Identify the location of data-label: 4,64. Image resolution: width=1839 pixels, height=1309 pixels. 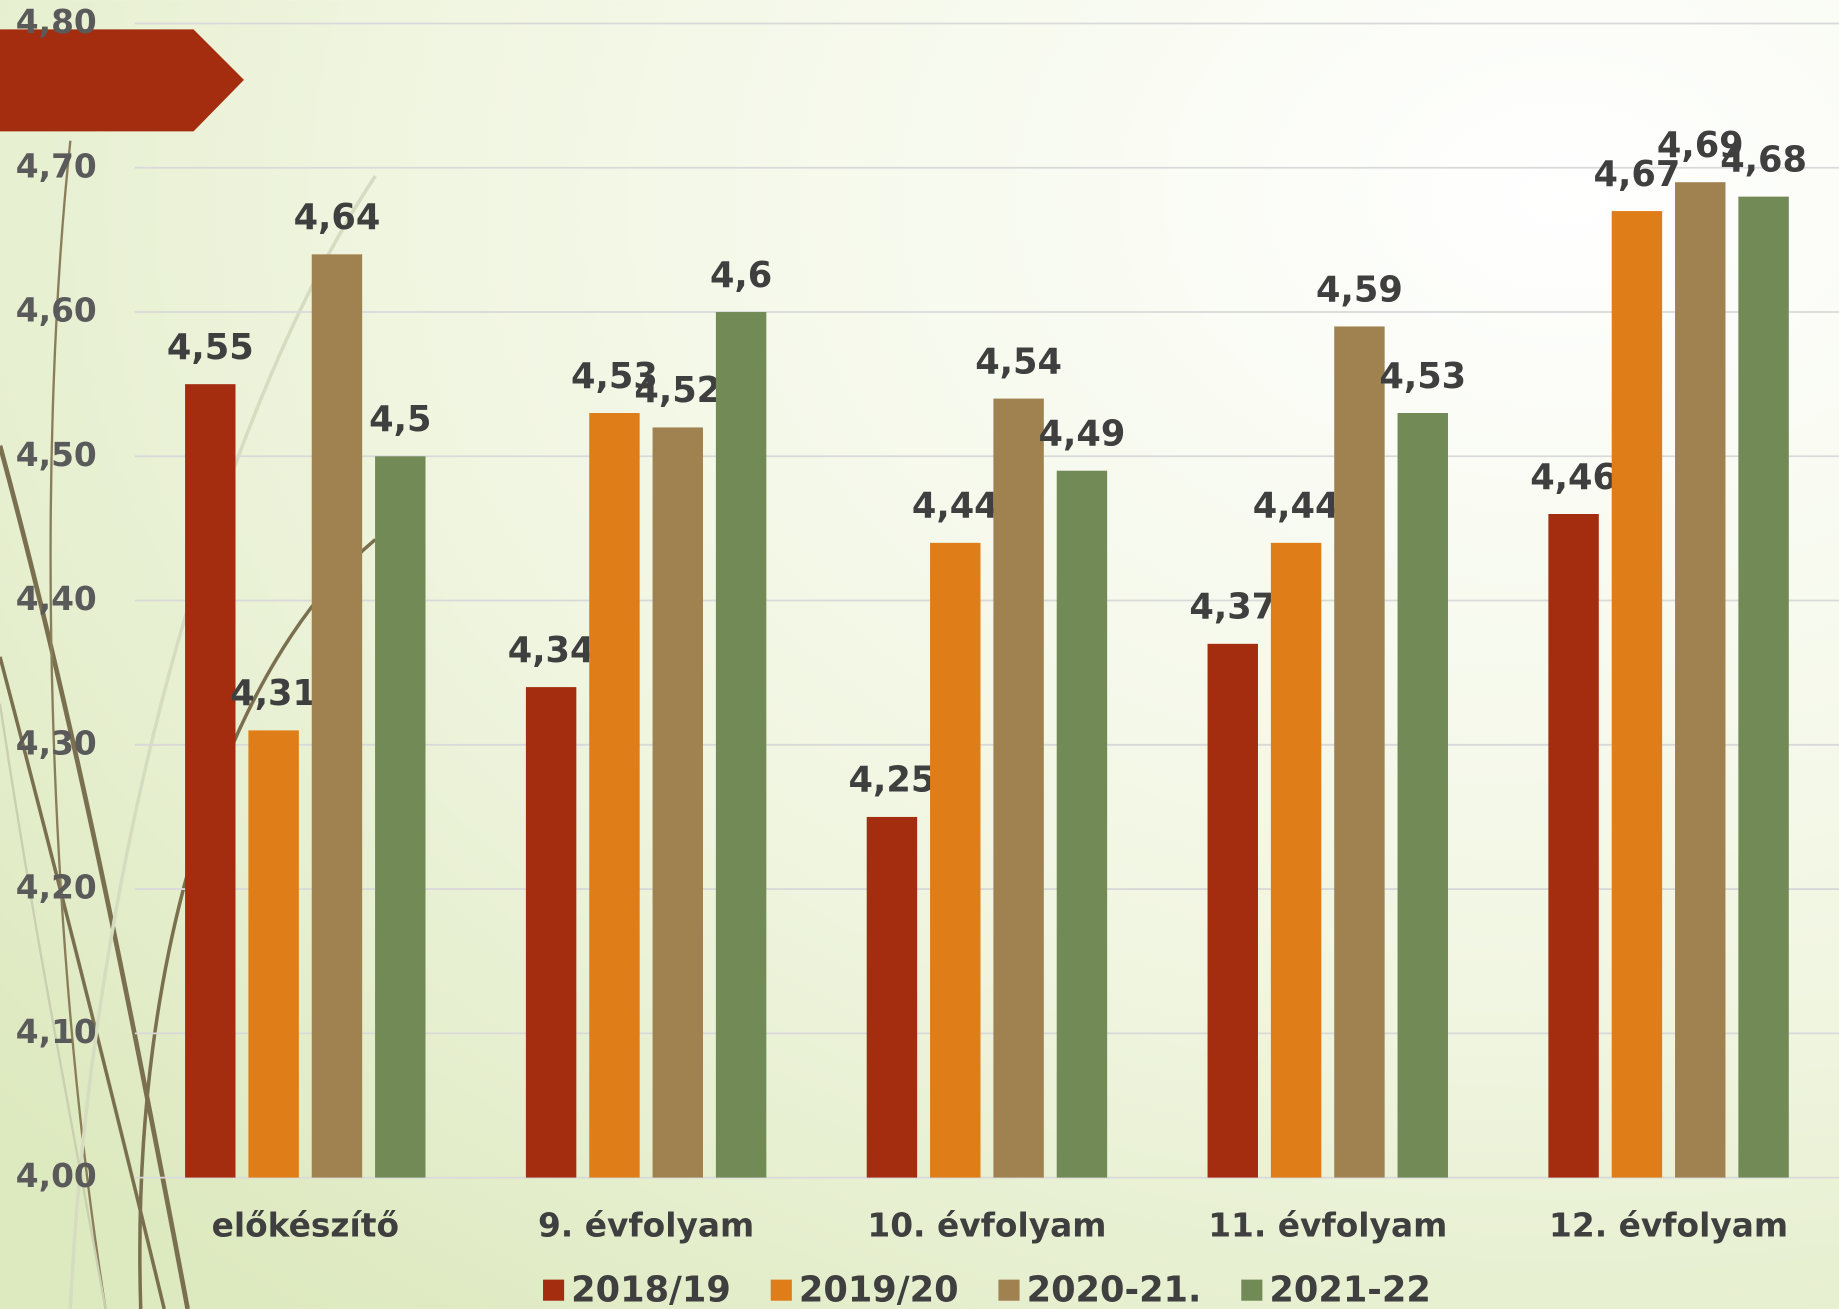
(337, 217).